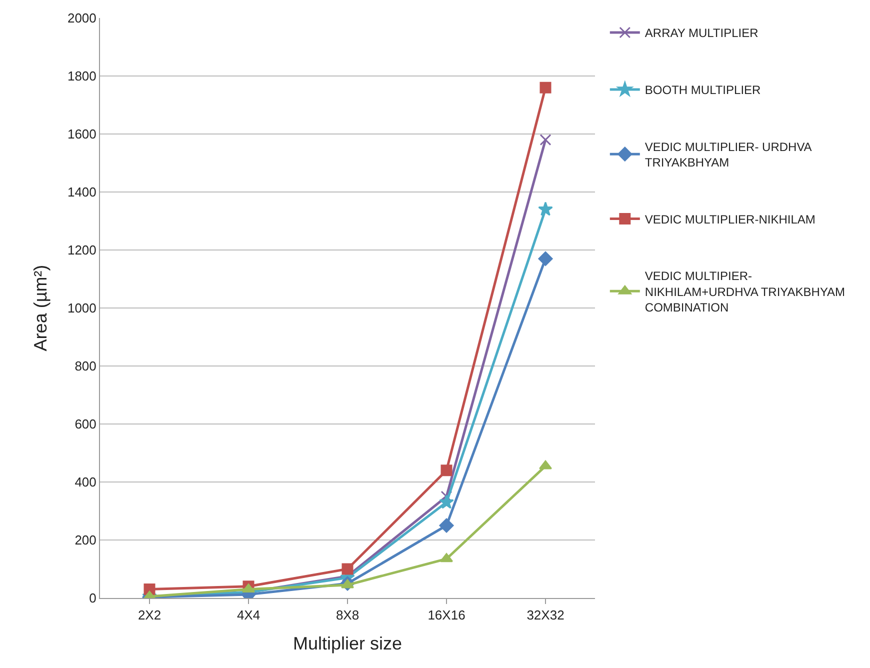 The height and width of the screenshot is (668, 870). Describe the element at coordinates (447, 615) in the screenshot. I see `x-tick-label: 16X16` at that location.